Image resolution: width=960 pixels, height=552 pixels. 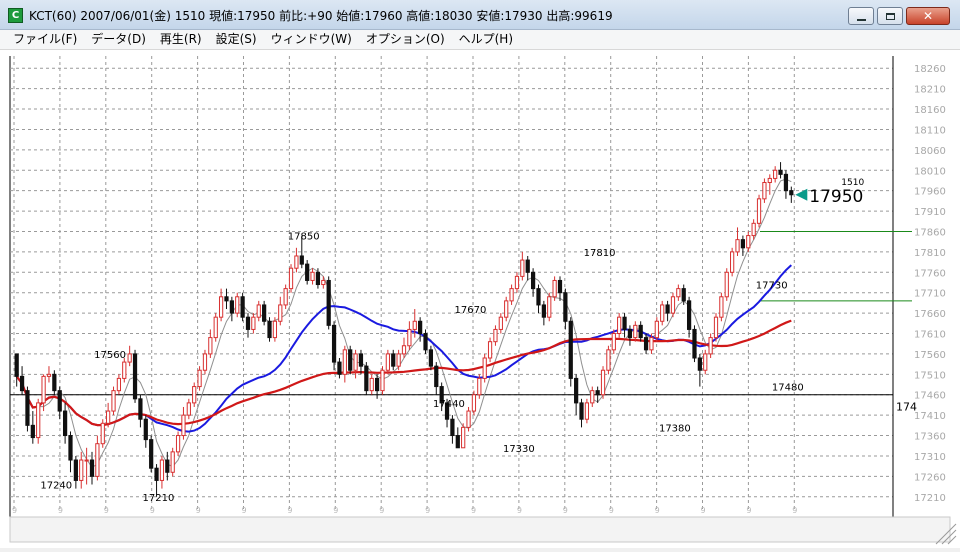 What do you see at coordinates (110, 355) in the screenshot?
I see `price-annotation: 17560` at bounding box center [110, 355].